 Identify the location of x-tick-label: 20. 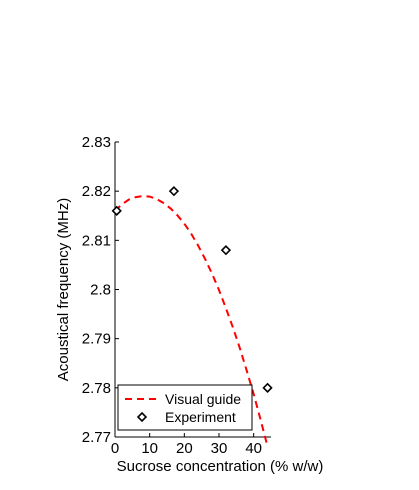
(184, 448).